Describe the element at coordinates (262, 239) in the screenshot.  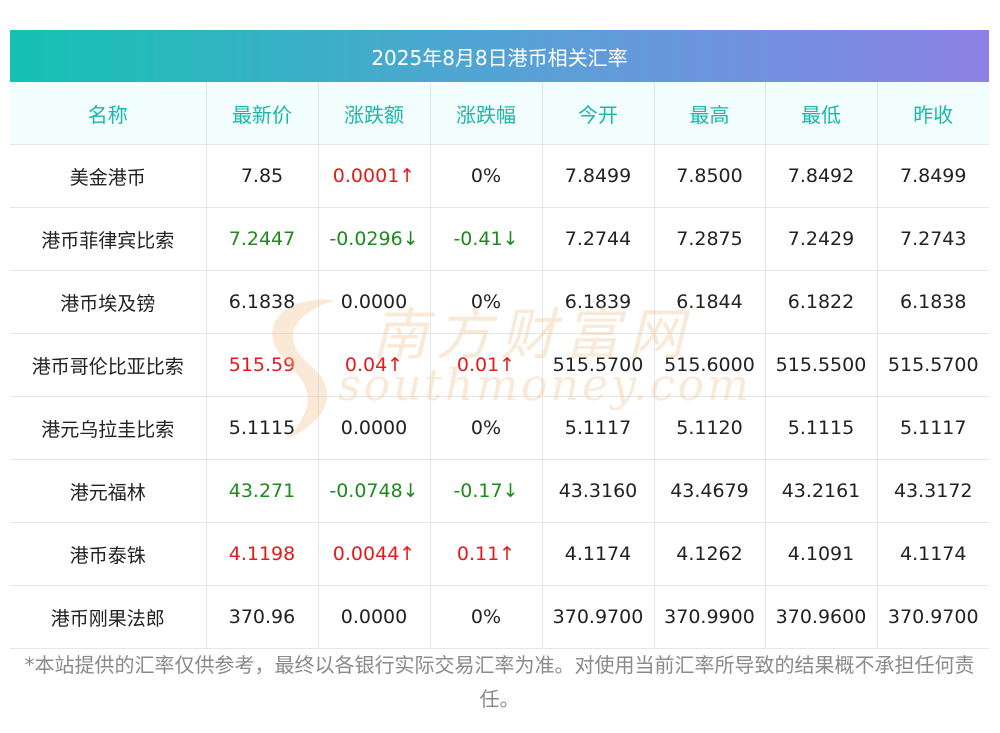
I see `latest-price-cell: 7.2447` at that location.